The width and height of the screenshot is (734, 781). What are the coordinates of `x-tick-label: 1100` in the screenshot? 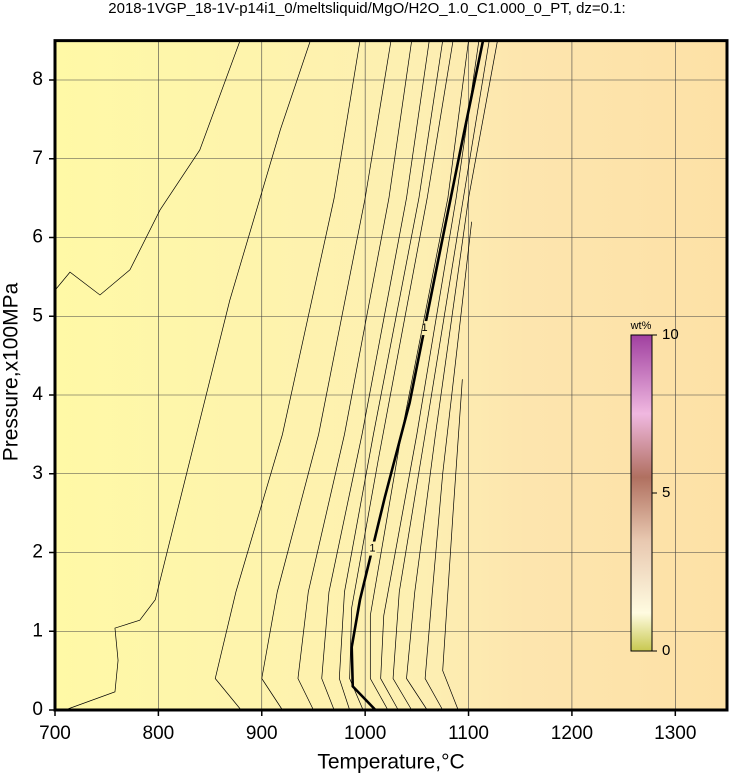 It's located at (468, 733).